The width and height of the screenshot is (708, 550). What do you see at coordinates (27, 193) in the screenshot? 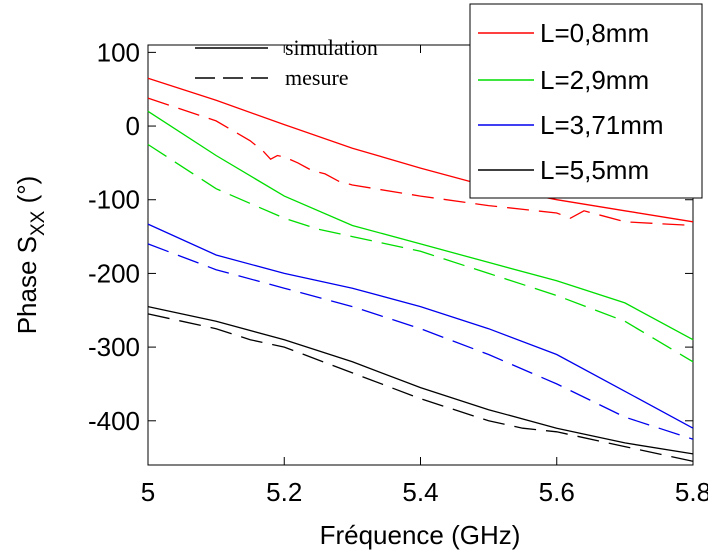
I see `y-axis-label-unit: (°)` at bounding box center [27, 193].